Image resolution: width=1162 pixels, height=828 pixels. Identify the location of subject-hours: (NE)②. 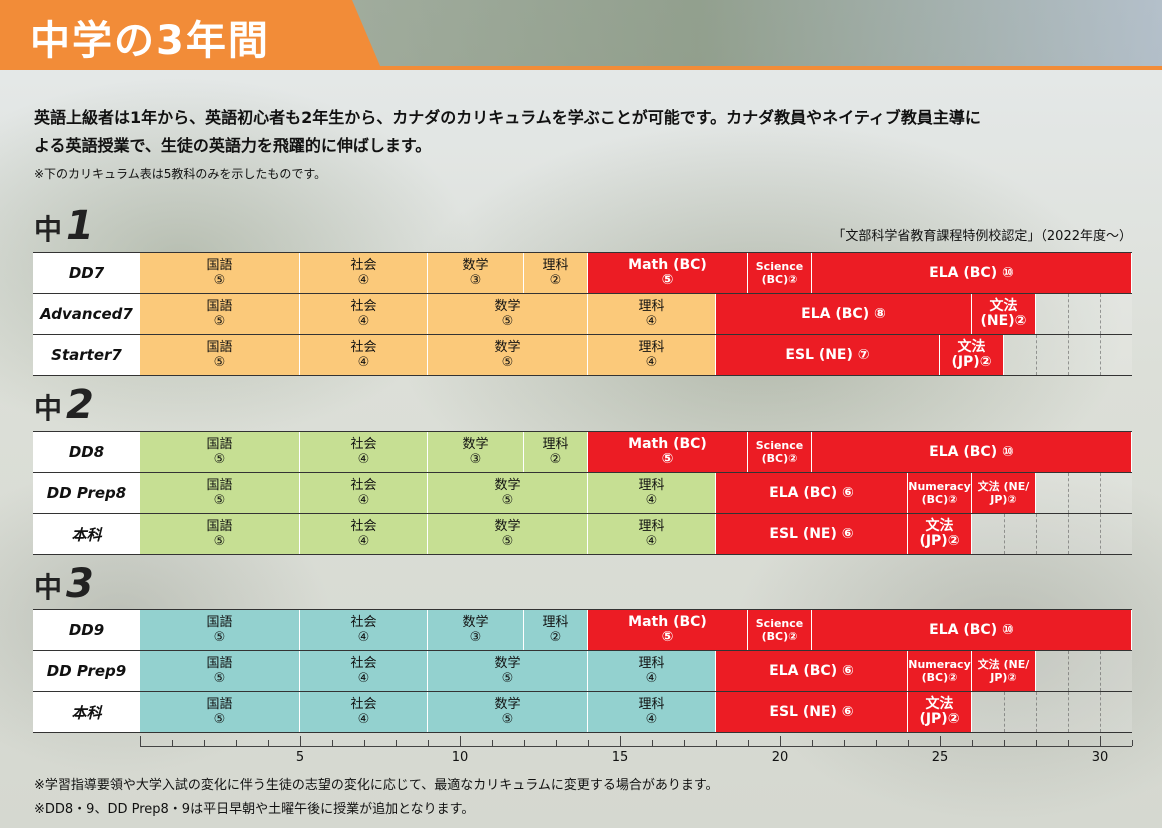
(1003, 321).